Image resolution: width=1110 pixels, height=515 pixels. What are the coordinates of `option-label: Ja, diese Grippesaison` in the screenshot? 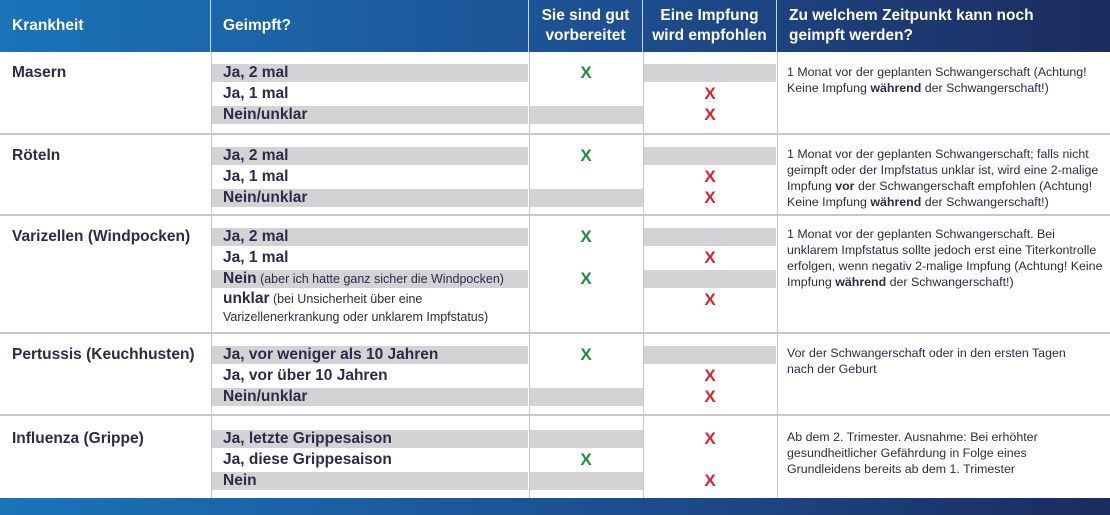 It's located at (307, 459).